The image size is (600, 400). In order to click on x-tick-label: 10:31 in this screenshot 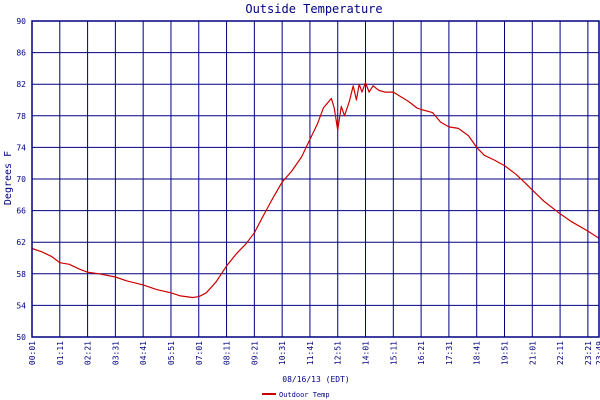, I will do `click(282, 353)`.